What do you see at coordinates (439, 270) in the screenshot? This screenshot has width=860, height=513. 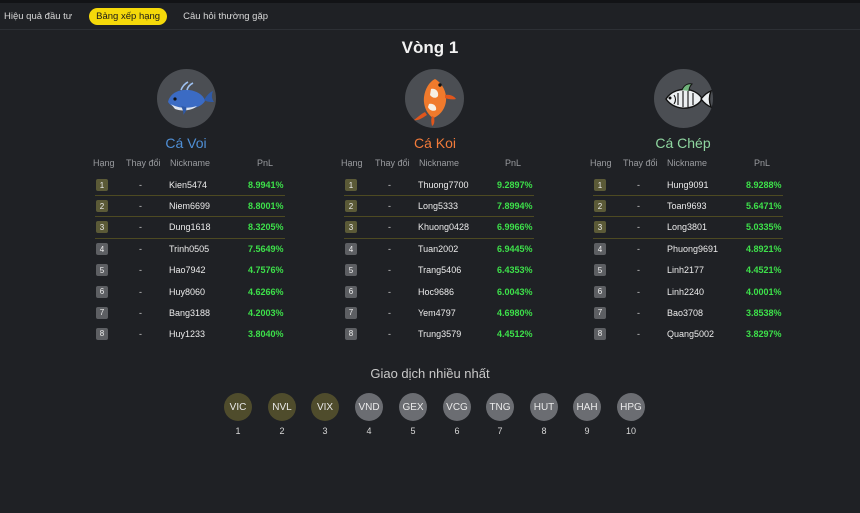 I see `table-row: 5 - Trang5406 6.4353%` at bounding box center [439, 270].